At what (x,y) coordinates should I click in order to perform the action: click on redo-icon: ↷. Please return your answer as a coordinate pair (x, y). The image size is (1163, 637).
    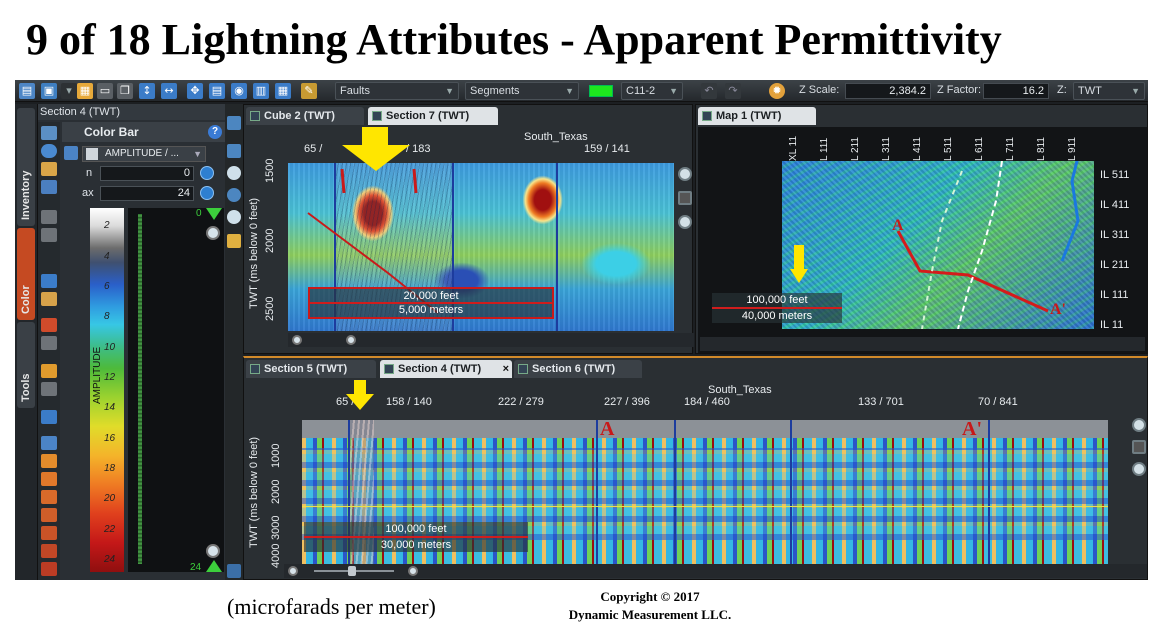
    Looking at the image, I should click on (733, 91).